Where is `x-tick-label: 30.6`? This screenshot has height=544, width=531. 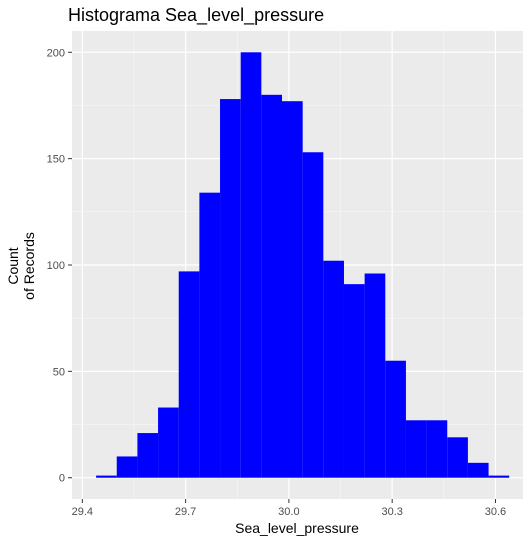
x-tick-label: 30.6 is located at coordinates (495, 512).